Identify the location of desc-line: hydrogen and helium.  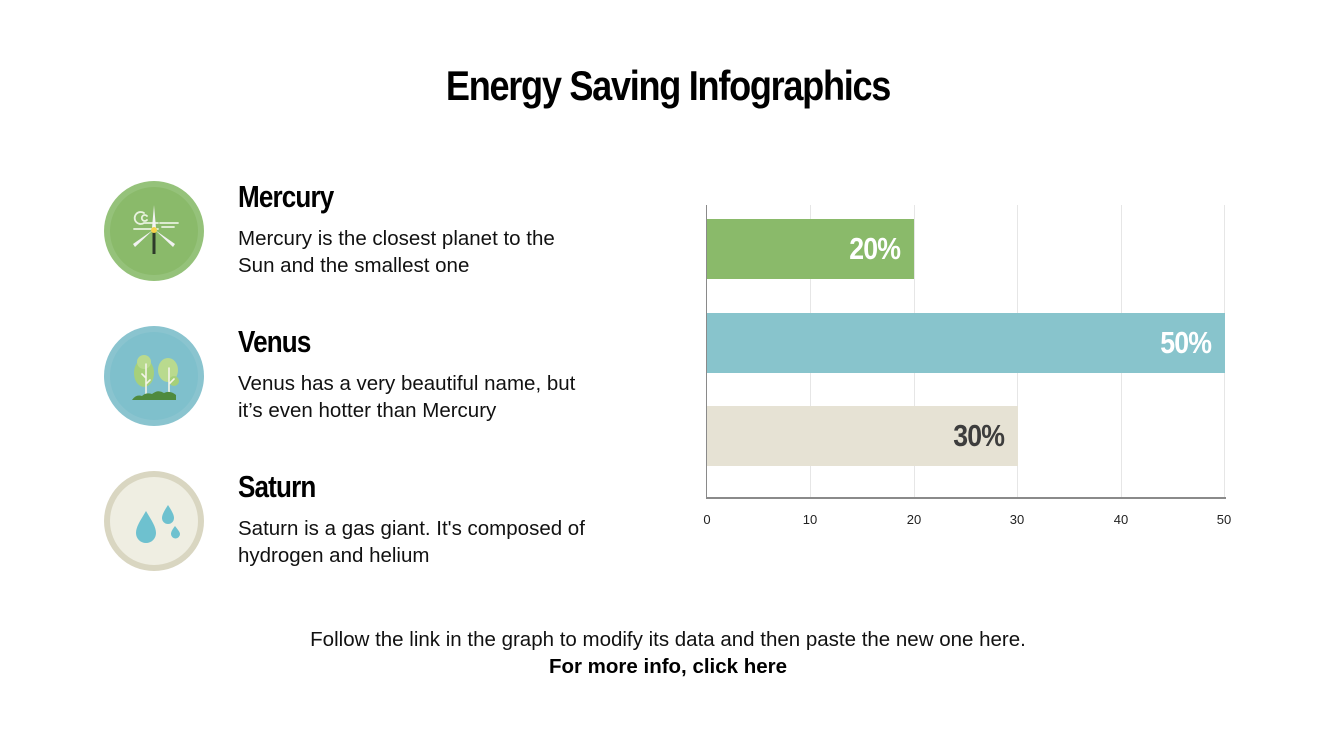
(334, 555).